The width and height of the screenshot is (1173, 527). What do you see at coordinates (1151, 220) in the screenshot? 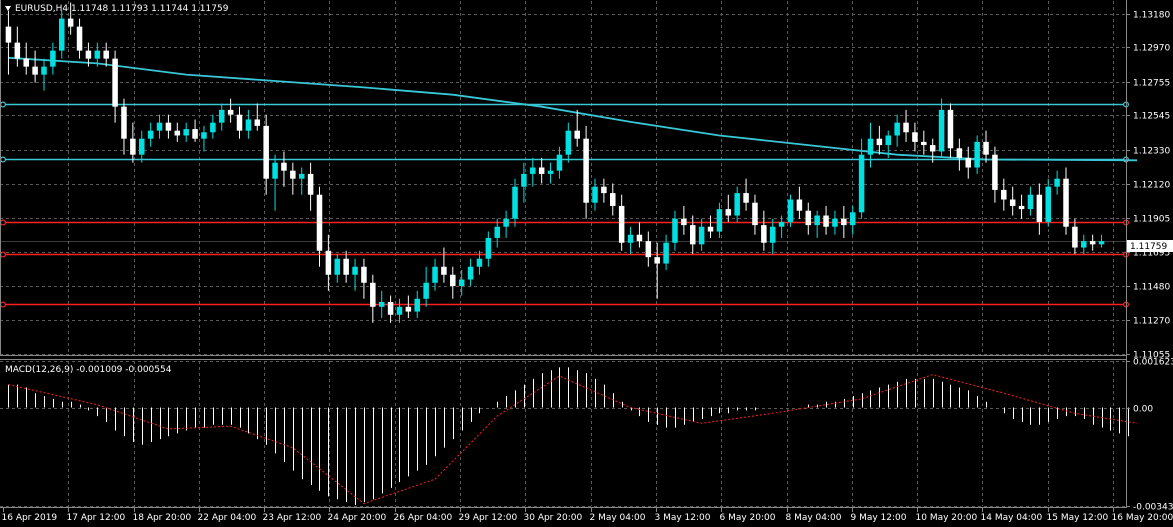
I see `price-tick-label: 1.11905` at bounding box center [1151, 220].